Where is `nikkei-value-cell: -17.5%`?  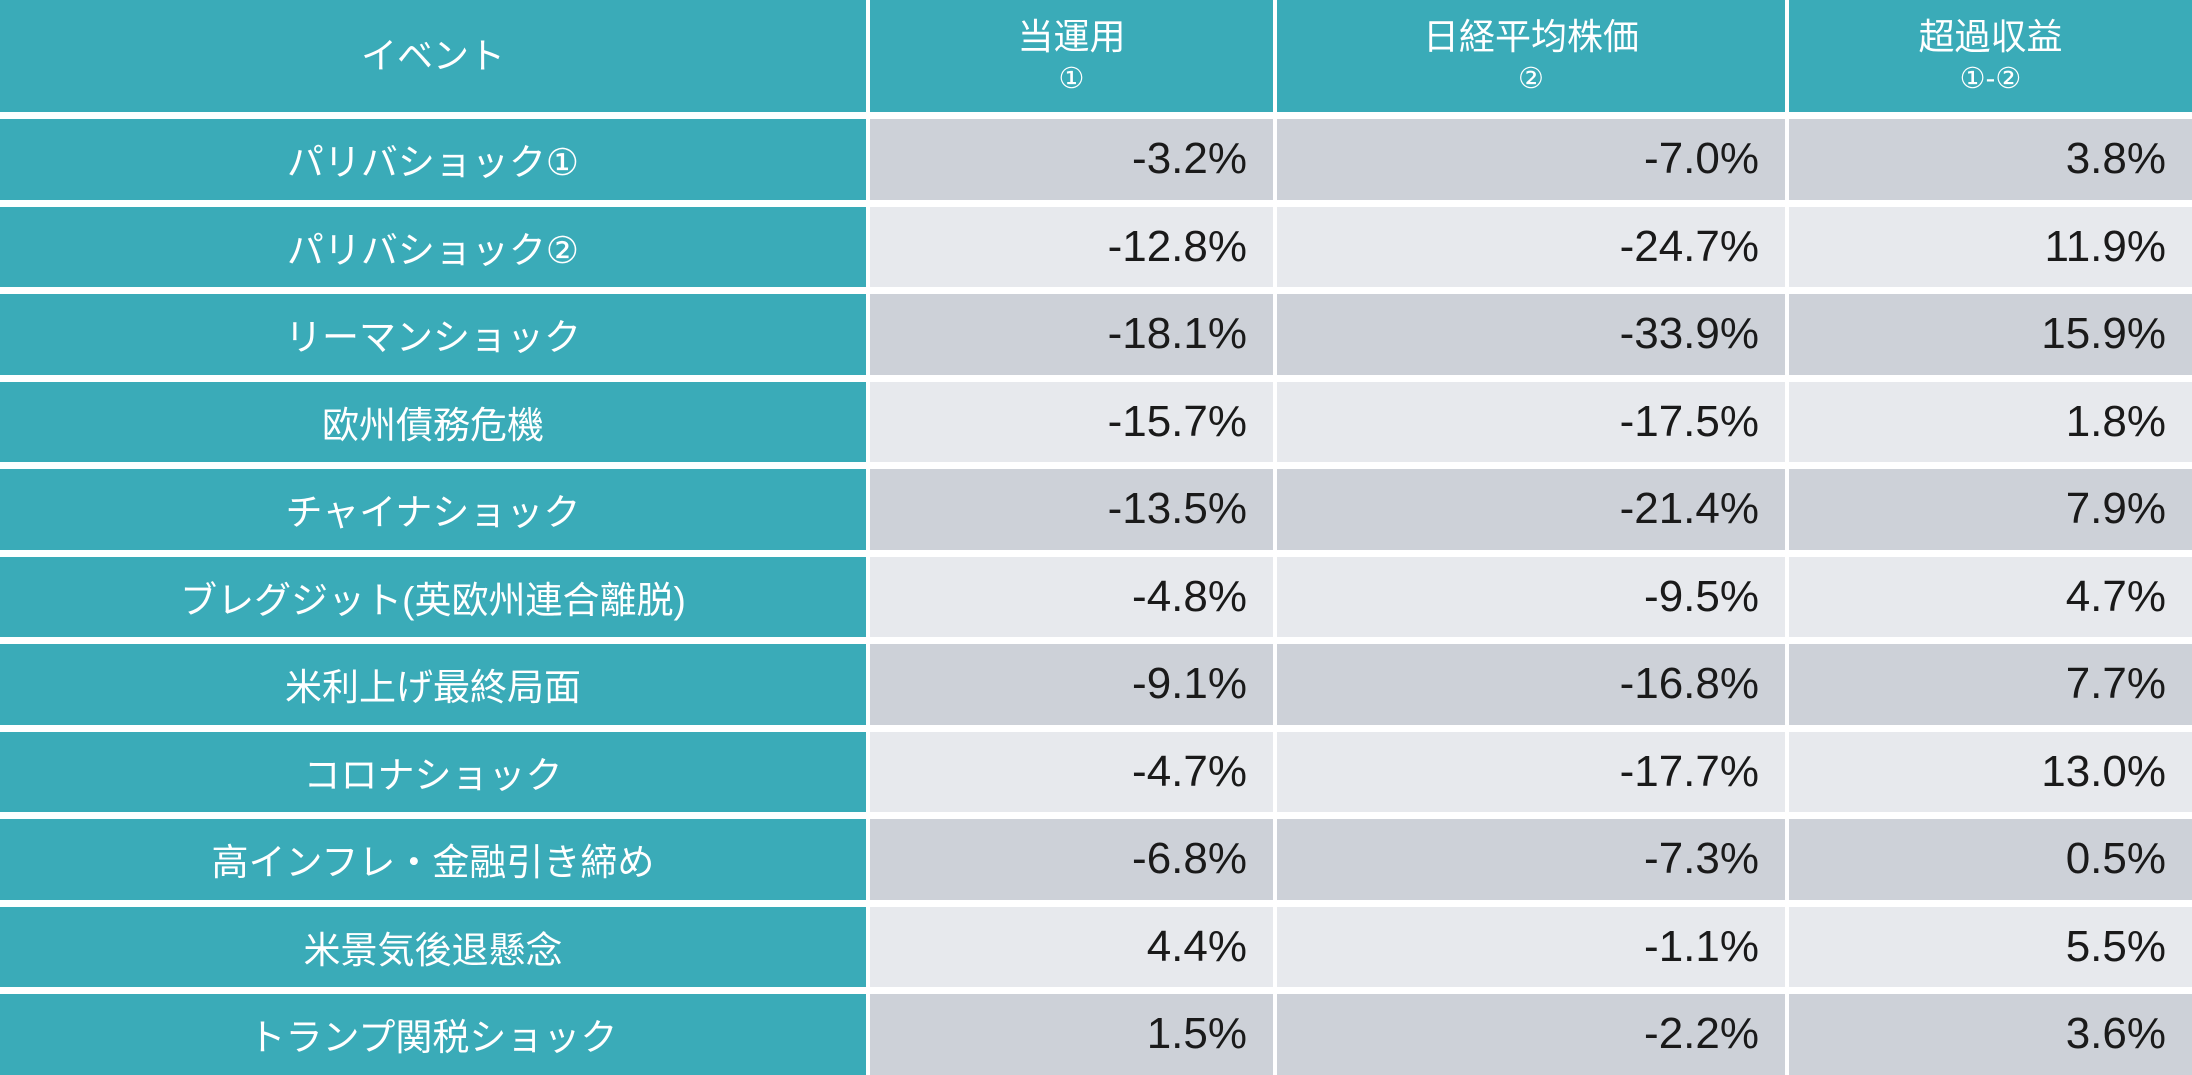
nikkei-value-cell: -17.5% is located at coordinates (1531, 421).